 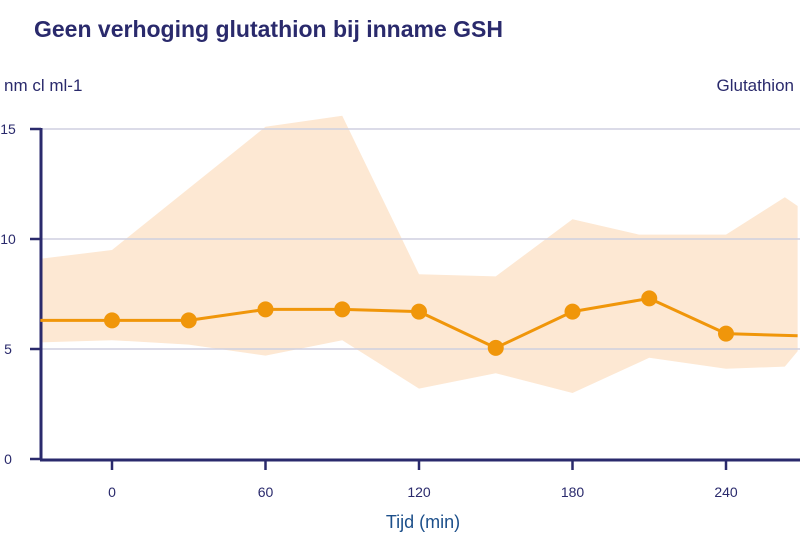 I want to click on x-tick-label: 180, so click(x=573, y=492).